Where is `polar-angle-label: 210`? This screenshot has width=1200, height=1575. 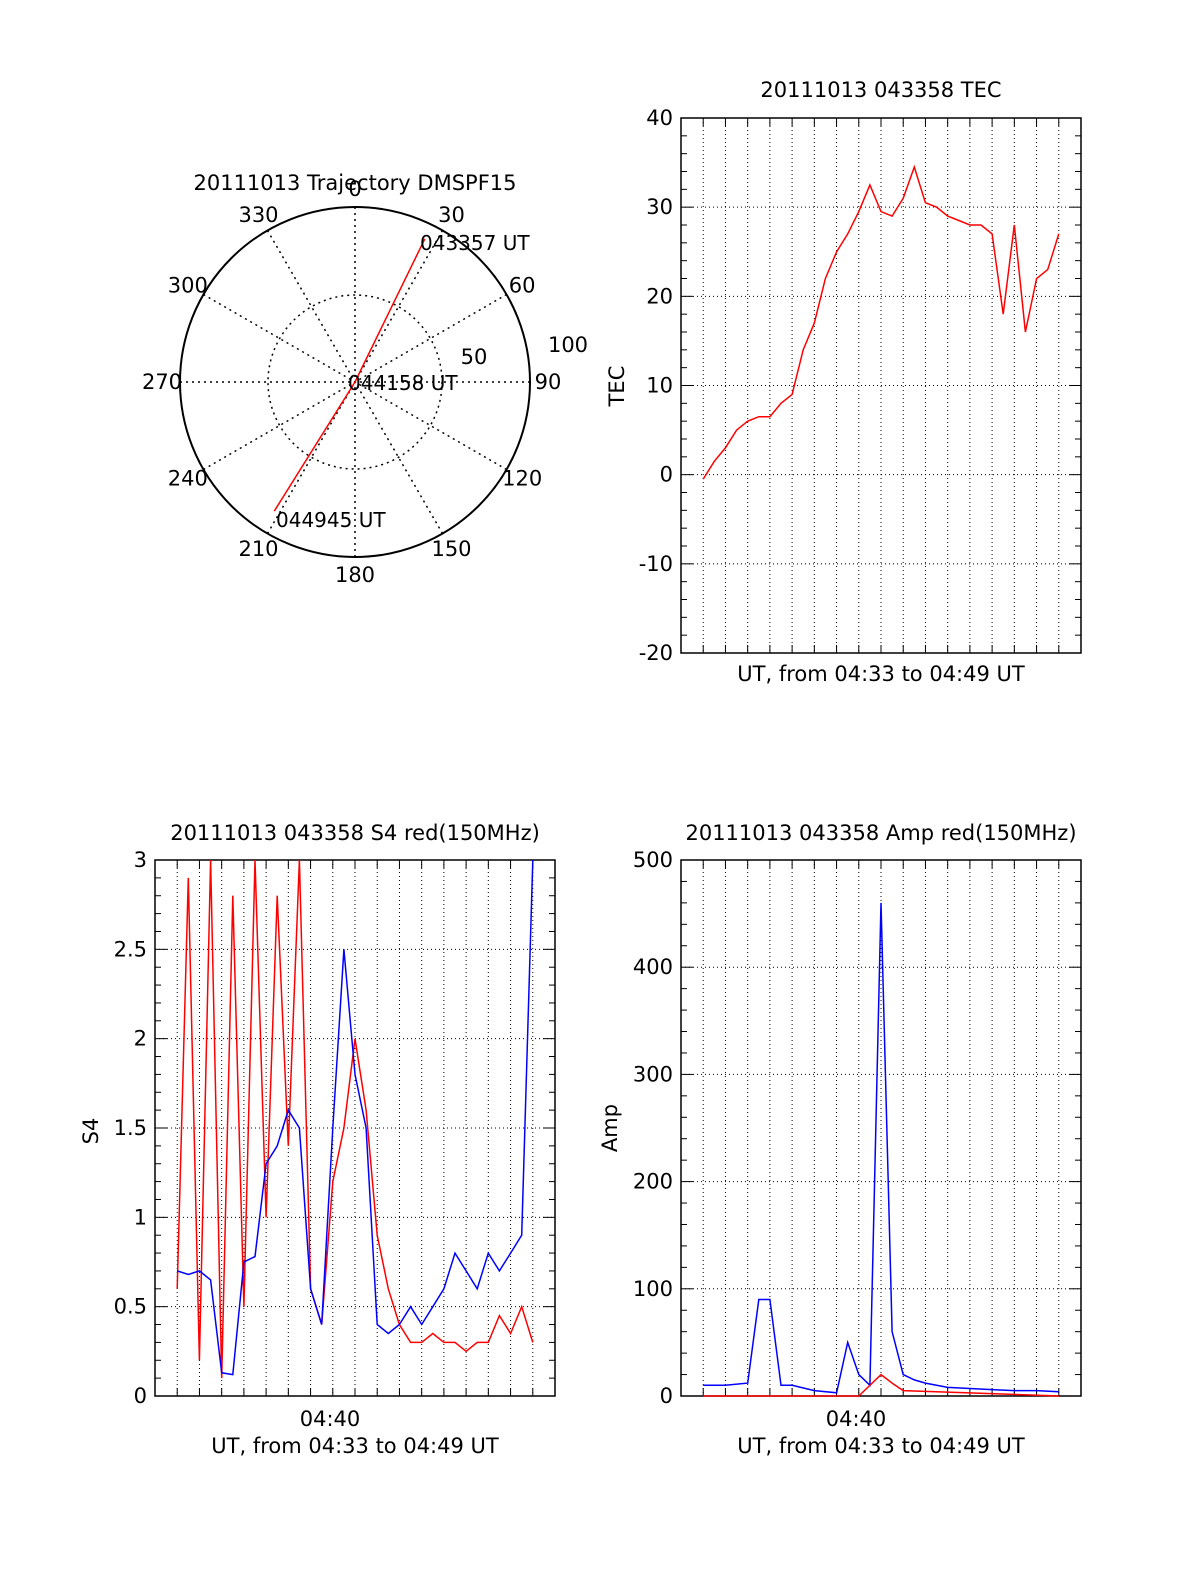 polar-angle-label: 210 is located at coordinates (258, 549).